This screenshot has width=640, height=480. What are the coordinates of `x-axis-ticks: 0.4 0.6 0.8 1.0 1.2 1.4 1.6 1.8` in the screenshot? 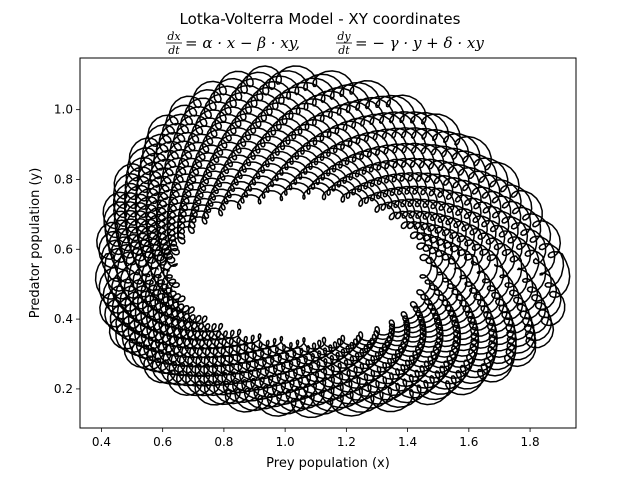 It's located at (316, 438).